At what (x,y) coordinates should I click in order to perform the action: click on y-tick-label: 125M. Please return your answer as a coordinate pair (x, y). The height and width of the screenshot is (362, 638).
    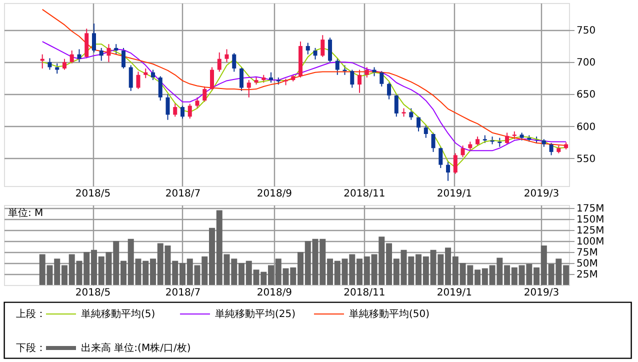
    Looking at the image, I should click on (590, 231).